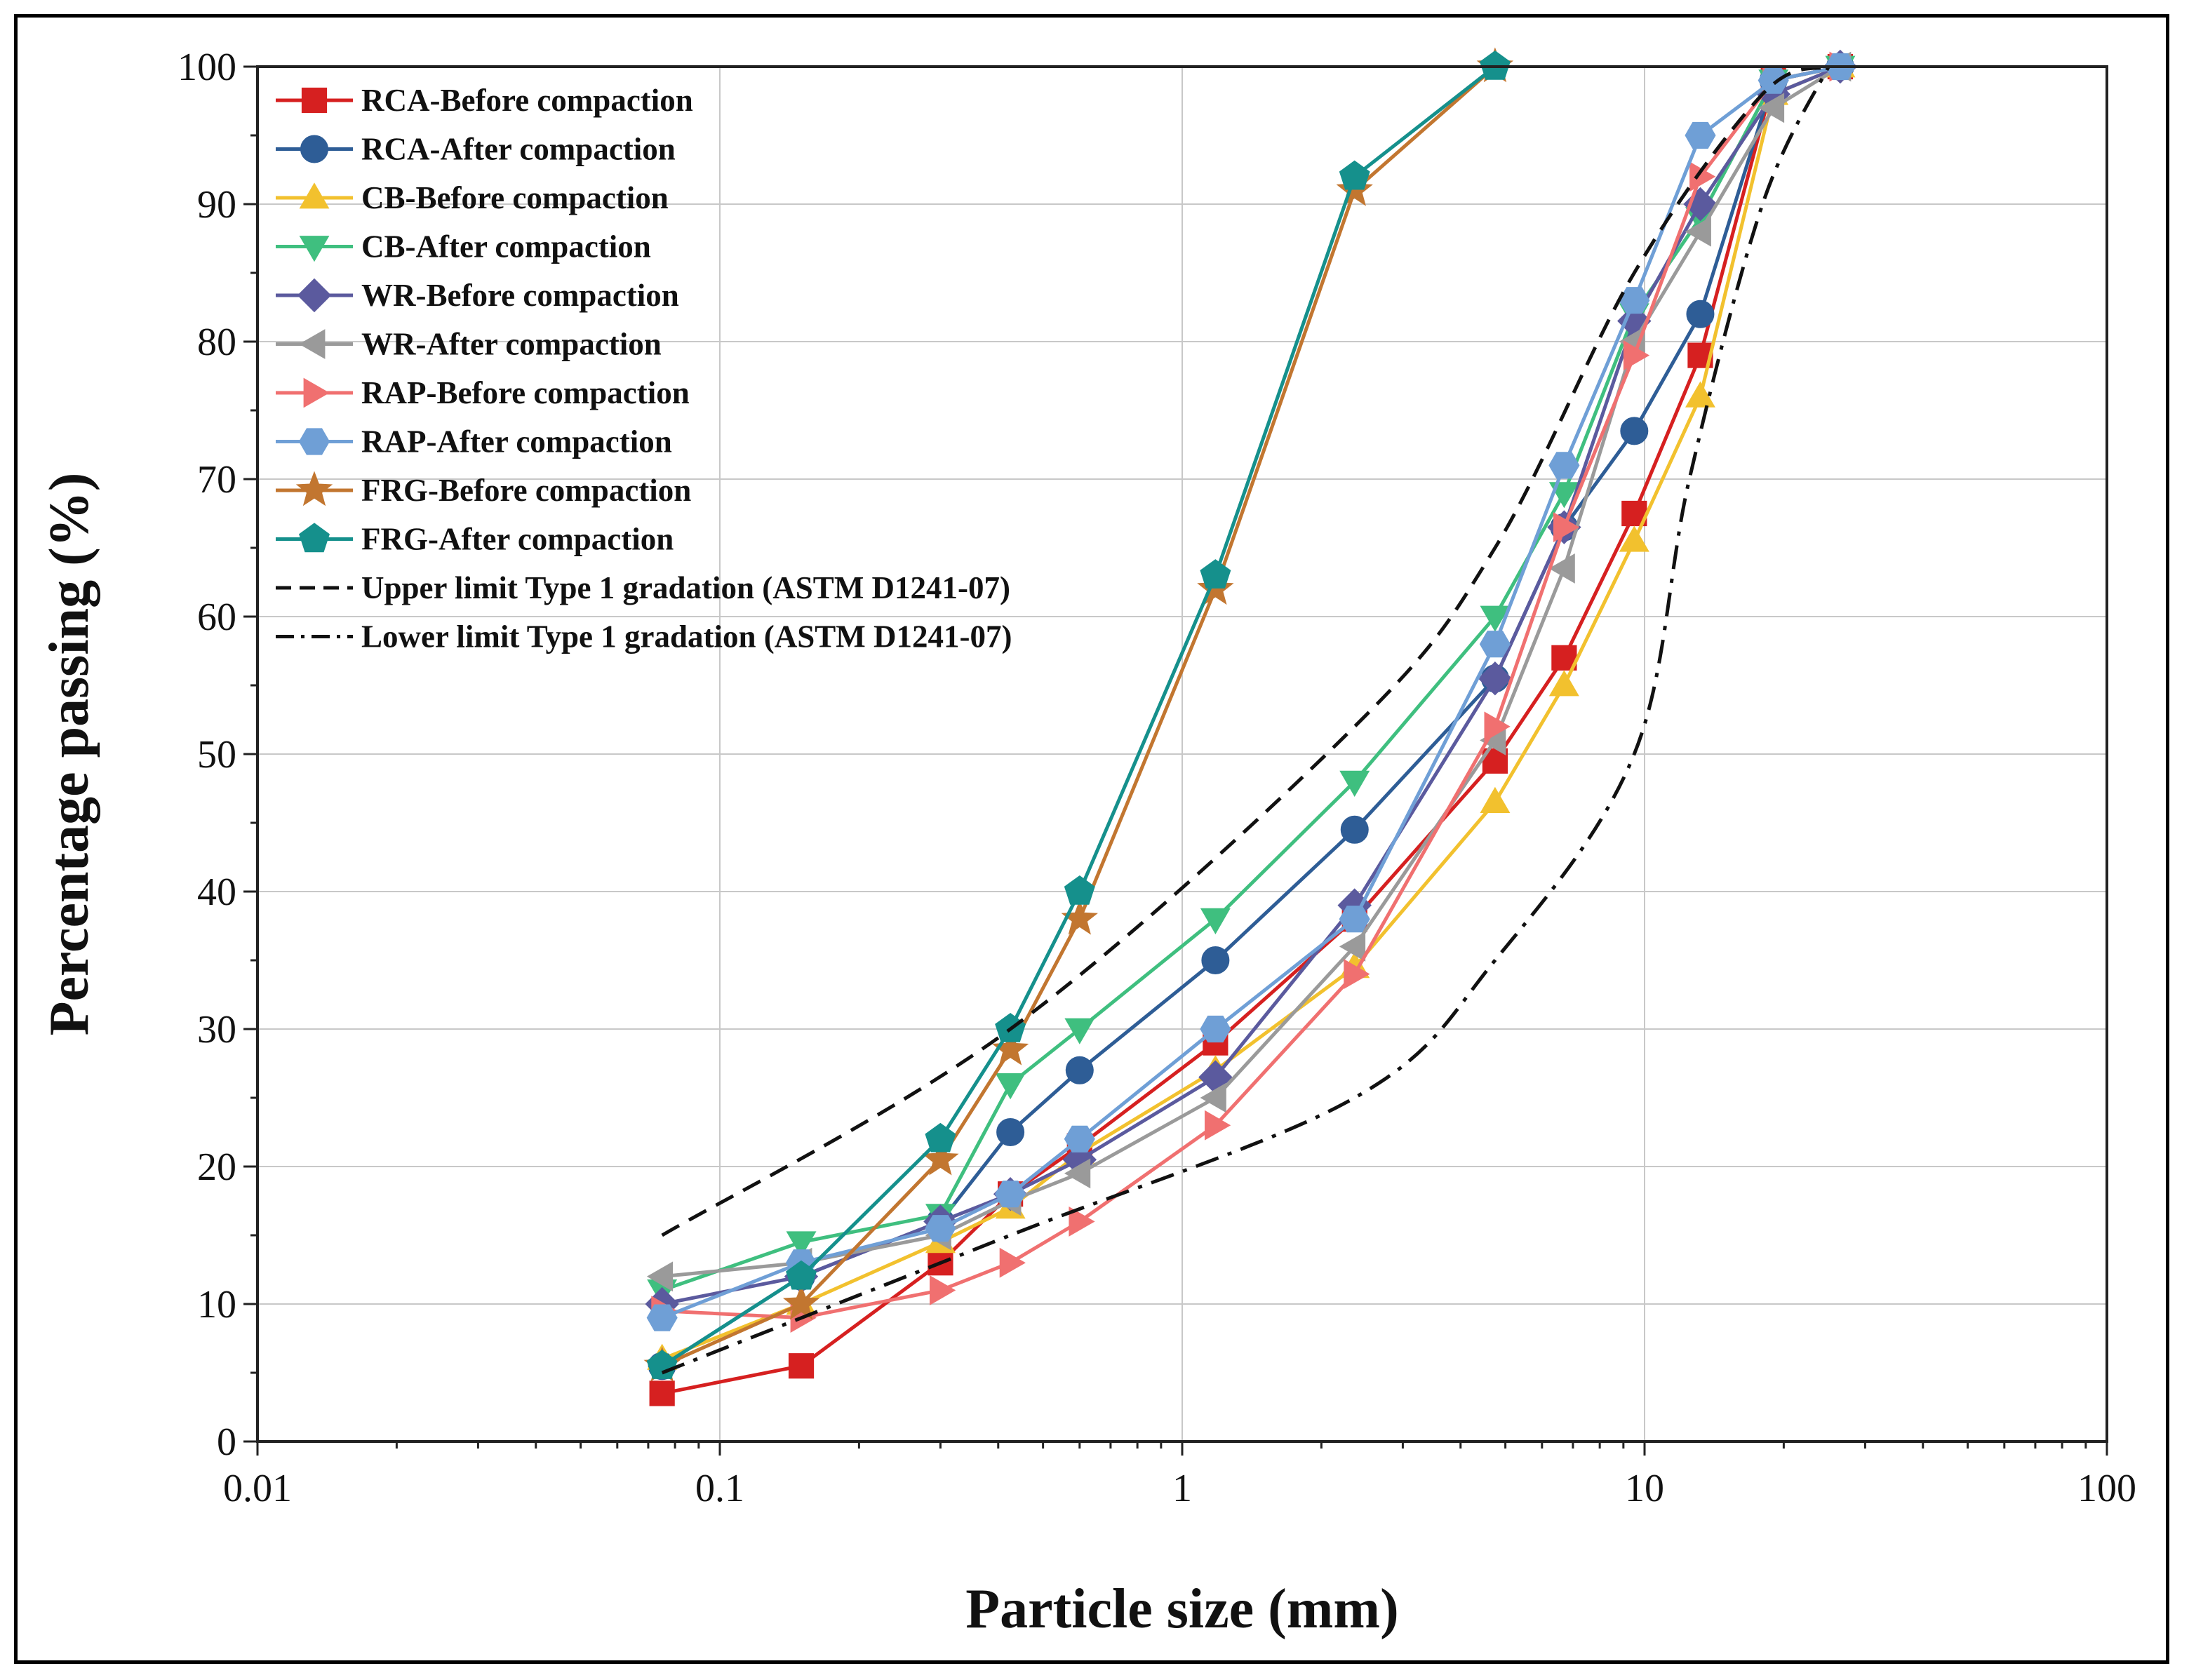 This screenshot has width=2189, height=1680. What do you see at coordinates (516, 441) in the screenshot?
I see `legend-label: RAP-After compaction` at bounding box center [516, 441].